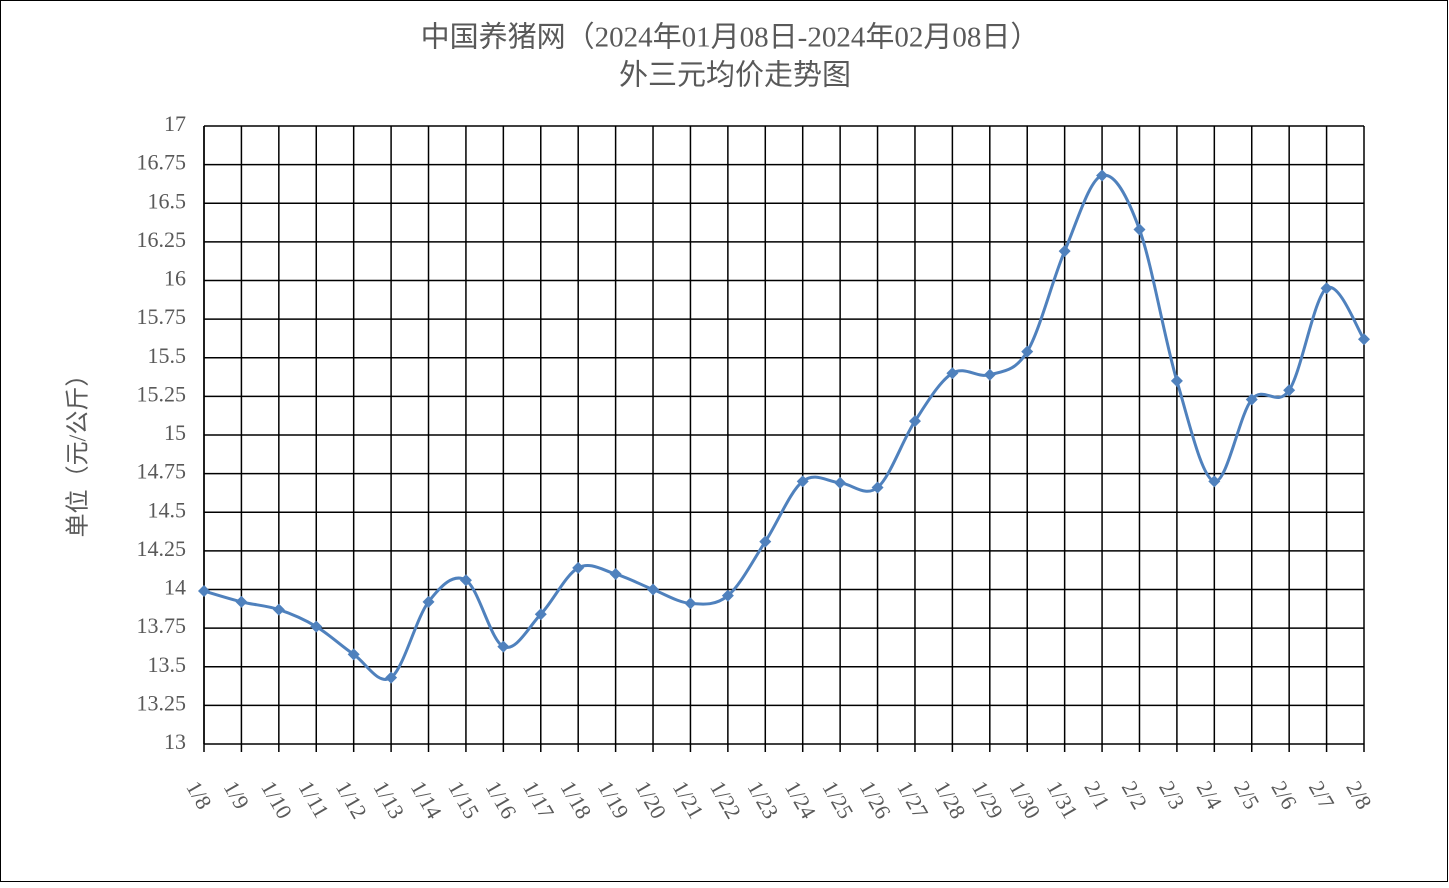 The width and height of the screenshot is (1449, 888). Describe the element at coordinates (167, 509) in the screenshot. I see `y-tick-label: 14.5` at that location.